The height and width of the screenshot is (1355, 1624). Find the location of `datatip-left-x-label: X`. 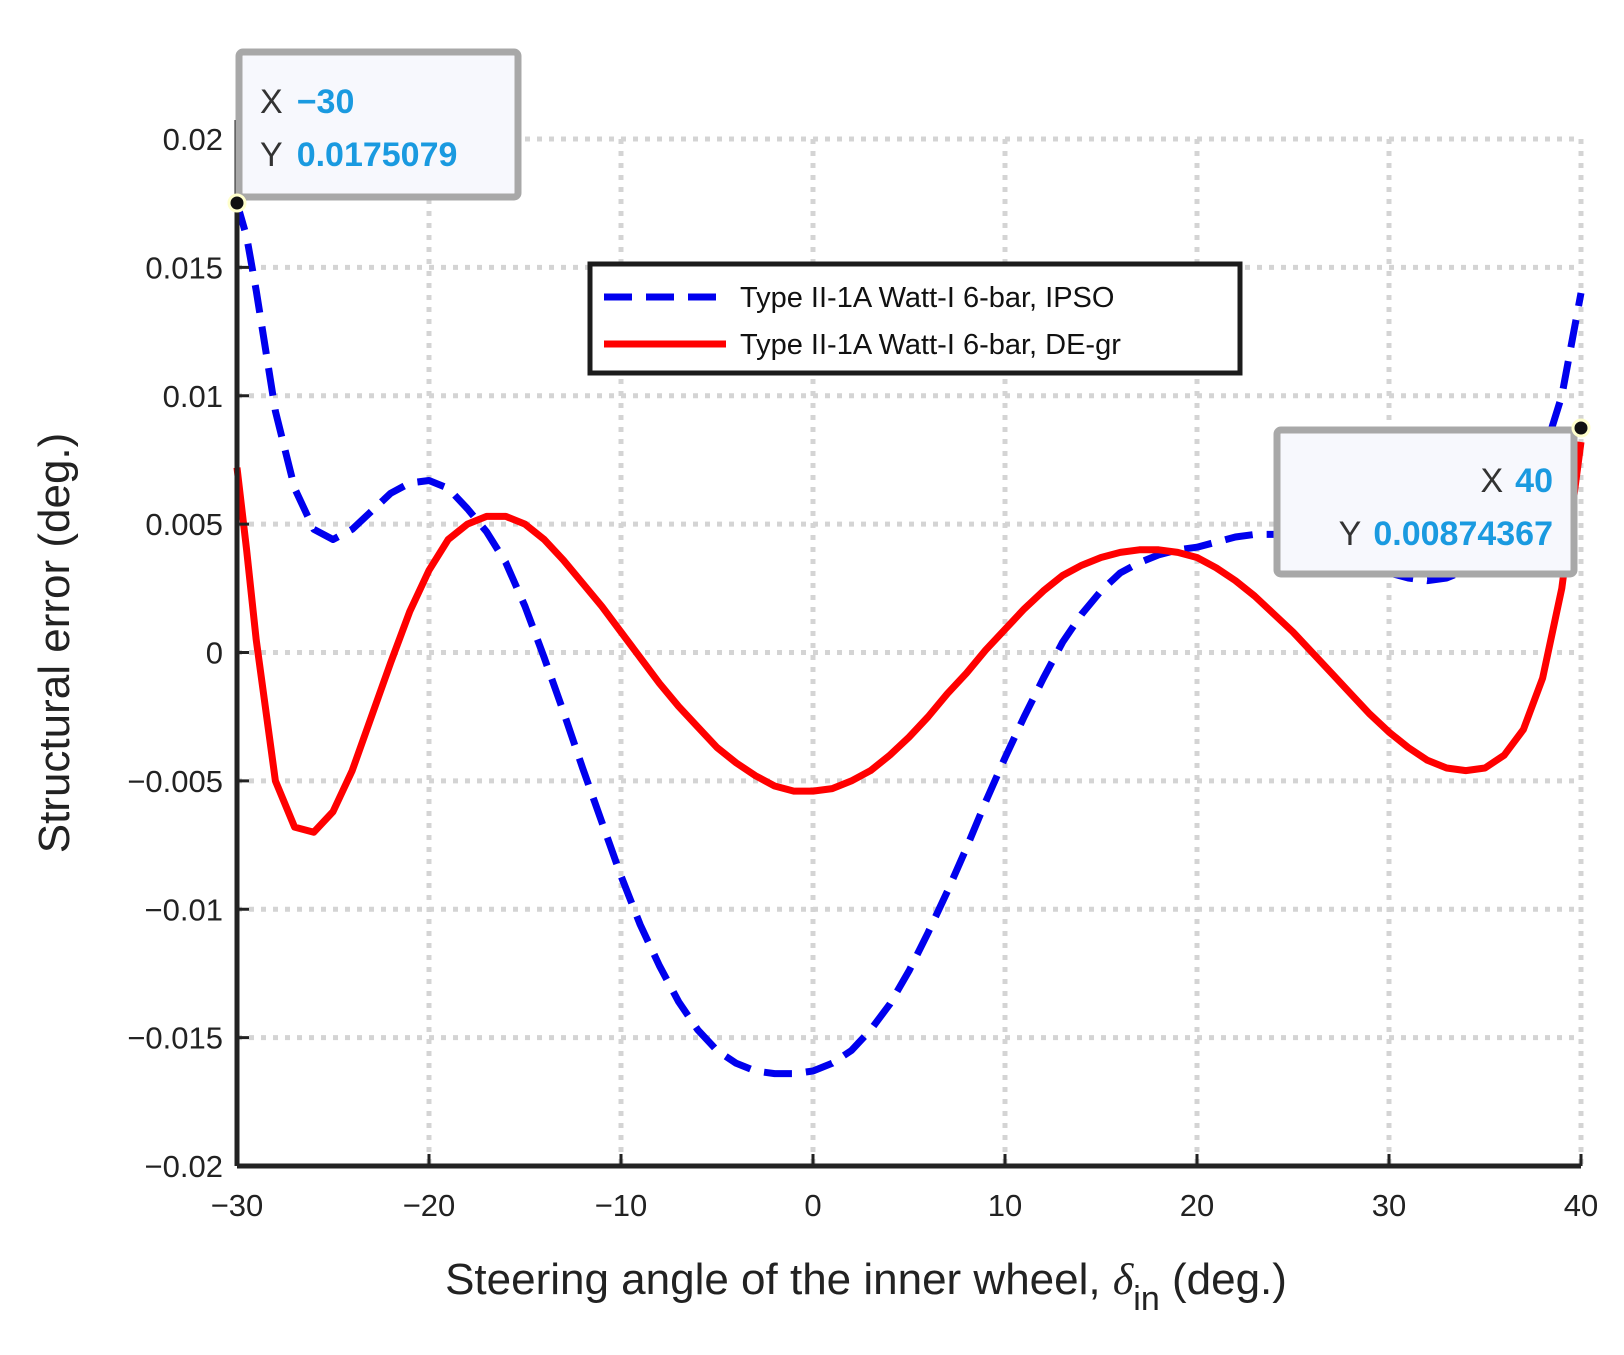

datatip-left-x-label: X is located at coordinates (271, 102).